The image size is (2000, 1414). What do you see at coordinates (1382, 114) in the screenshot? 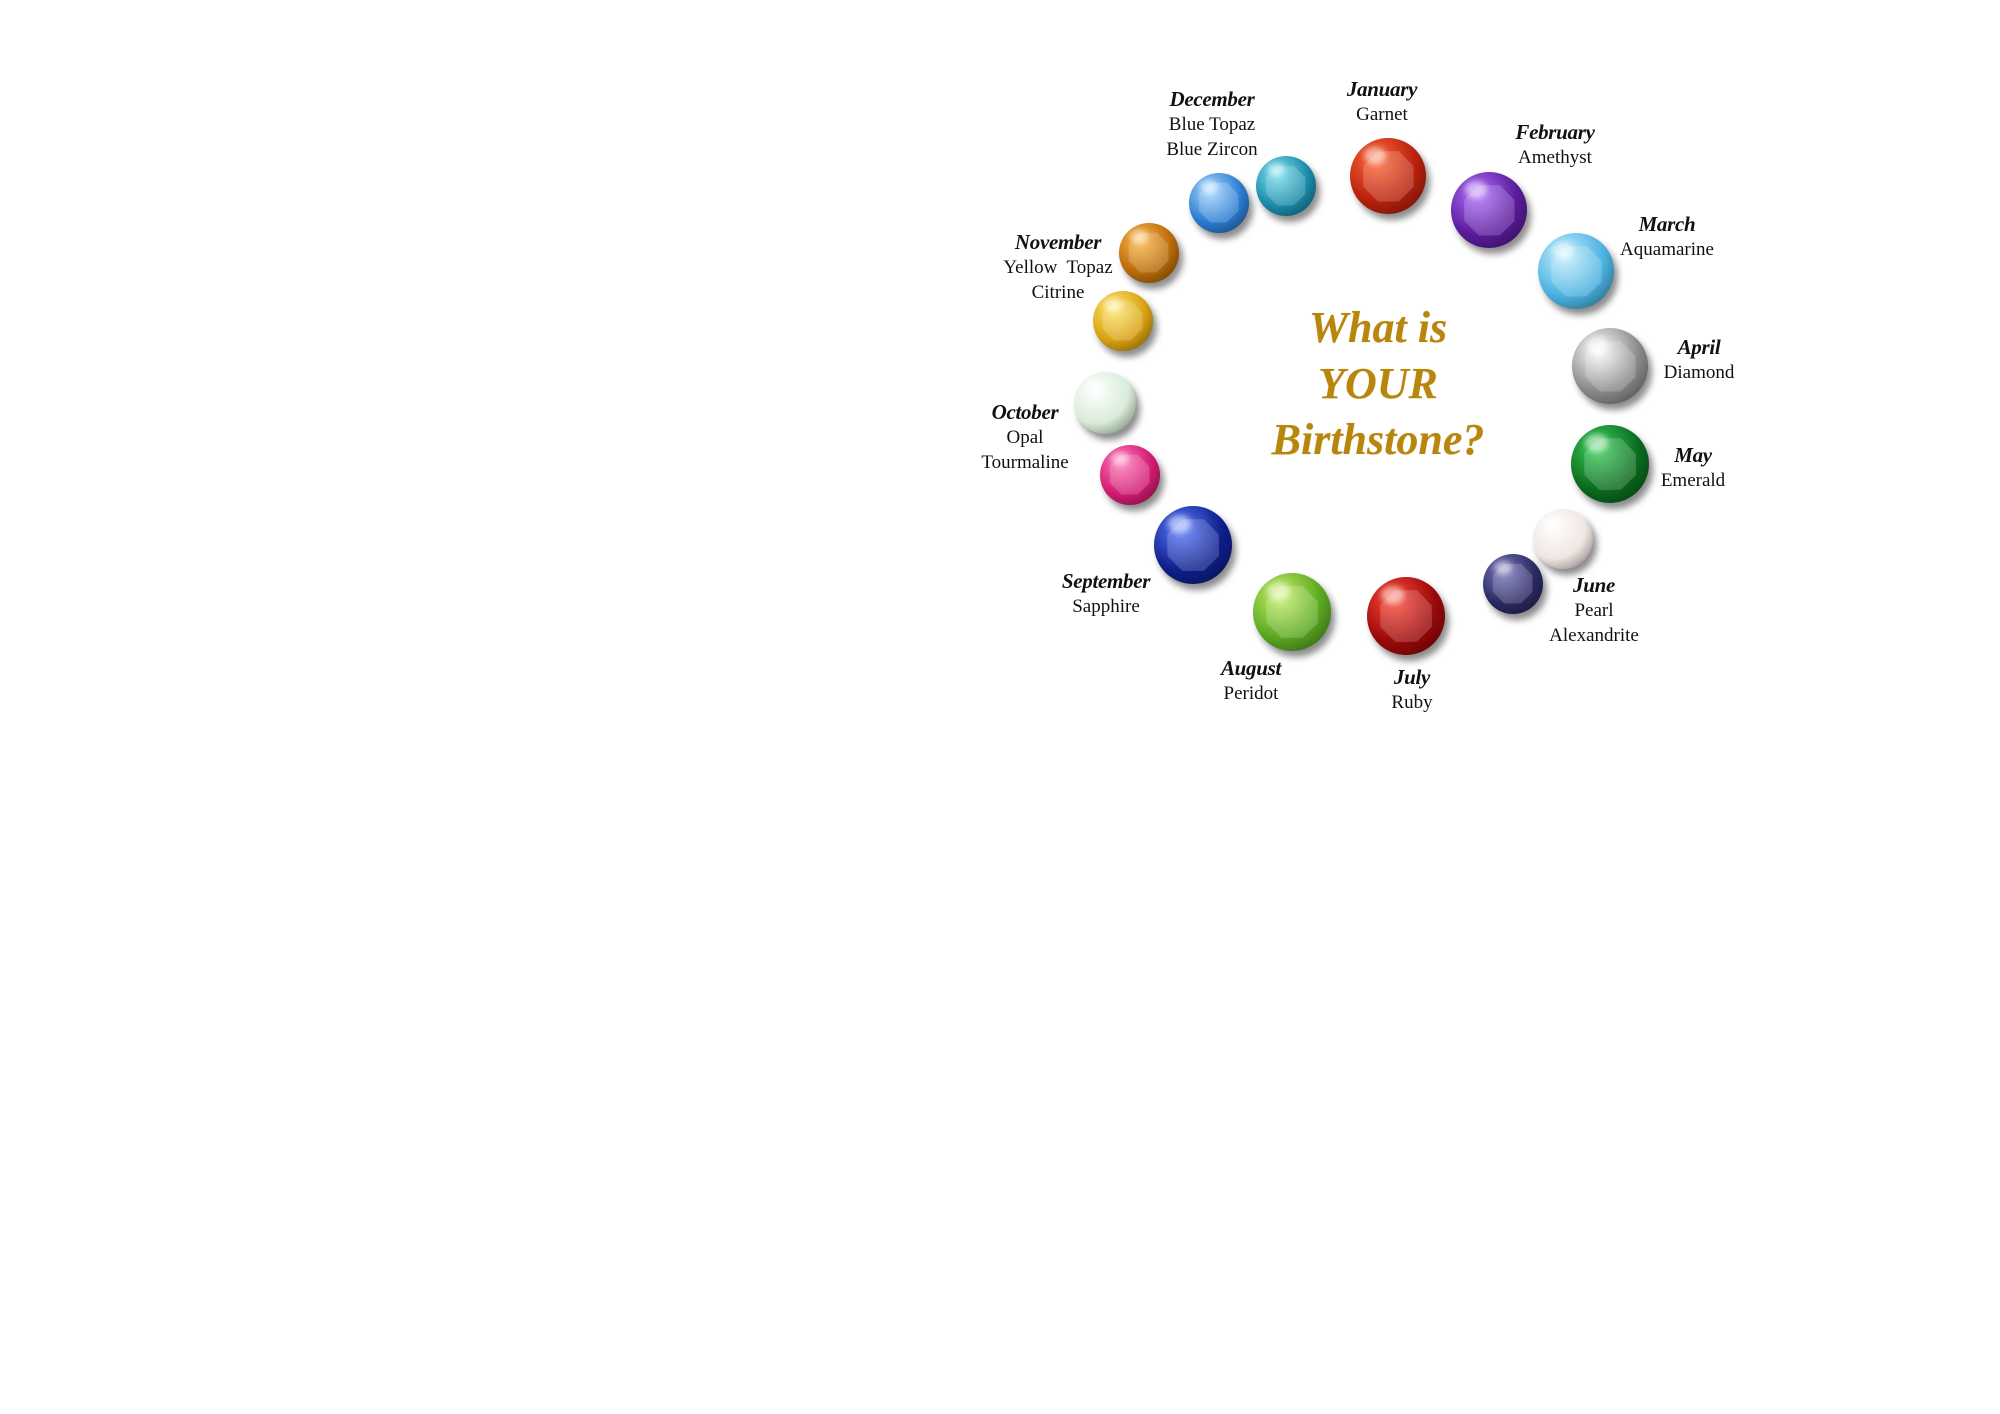
I see `stone-name: Garnet` at bounding box center [1382, 114].